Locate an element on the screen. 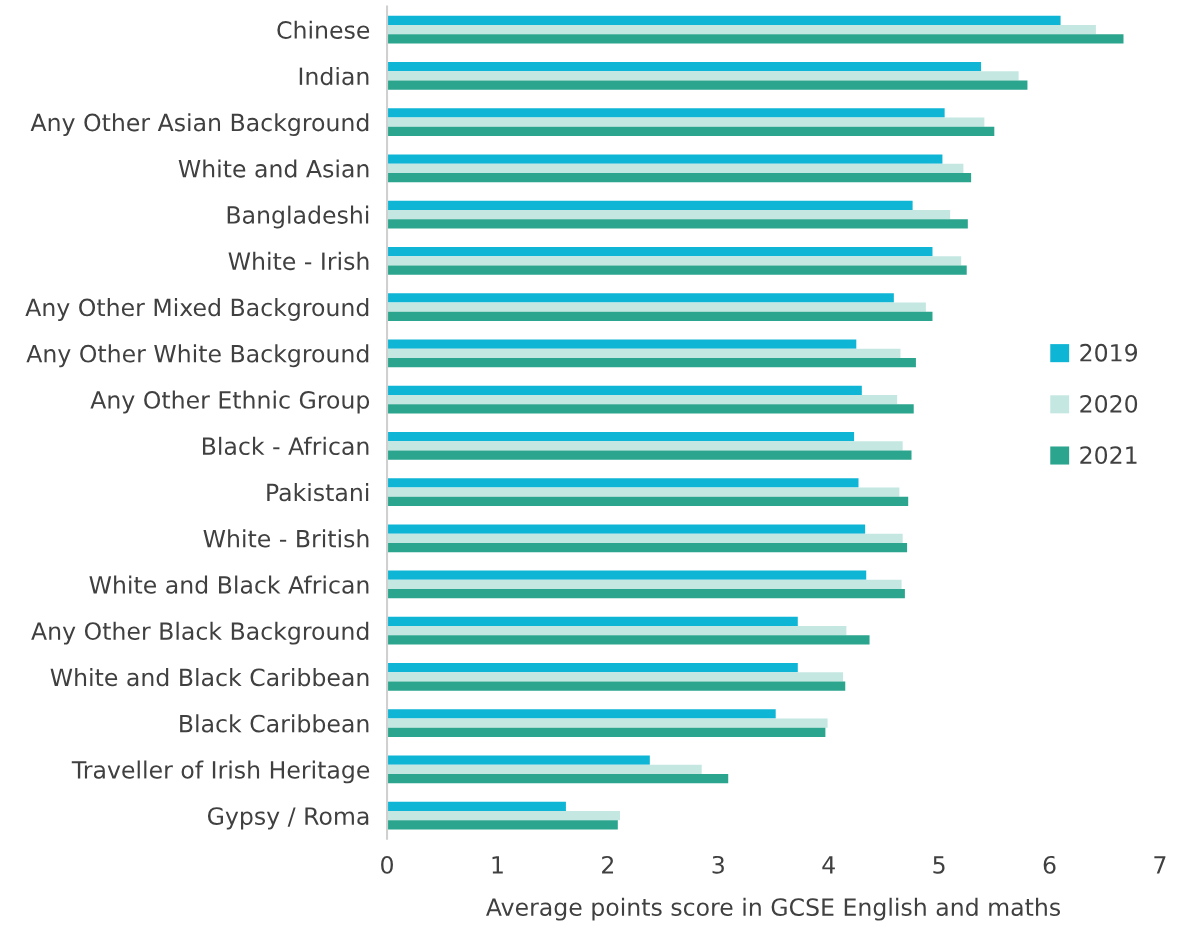  y-tick-label: Any Other Mixed Background is located at coordinates (197, 309).